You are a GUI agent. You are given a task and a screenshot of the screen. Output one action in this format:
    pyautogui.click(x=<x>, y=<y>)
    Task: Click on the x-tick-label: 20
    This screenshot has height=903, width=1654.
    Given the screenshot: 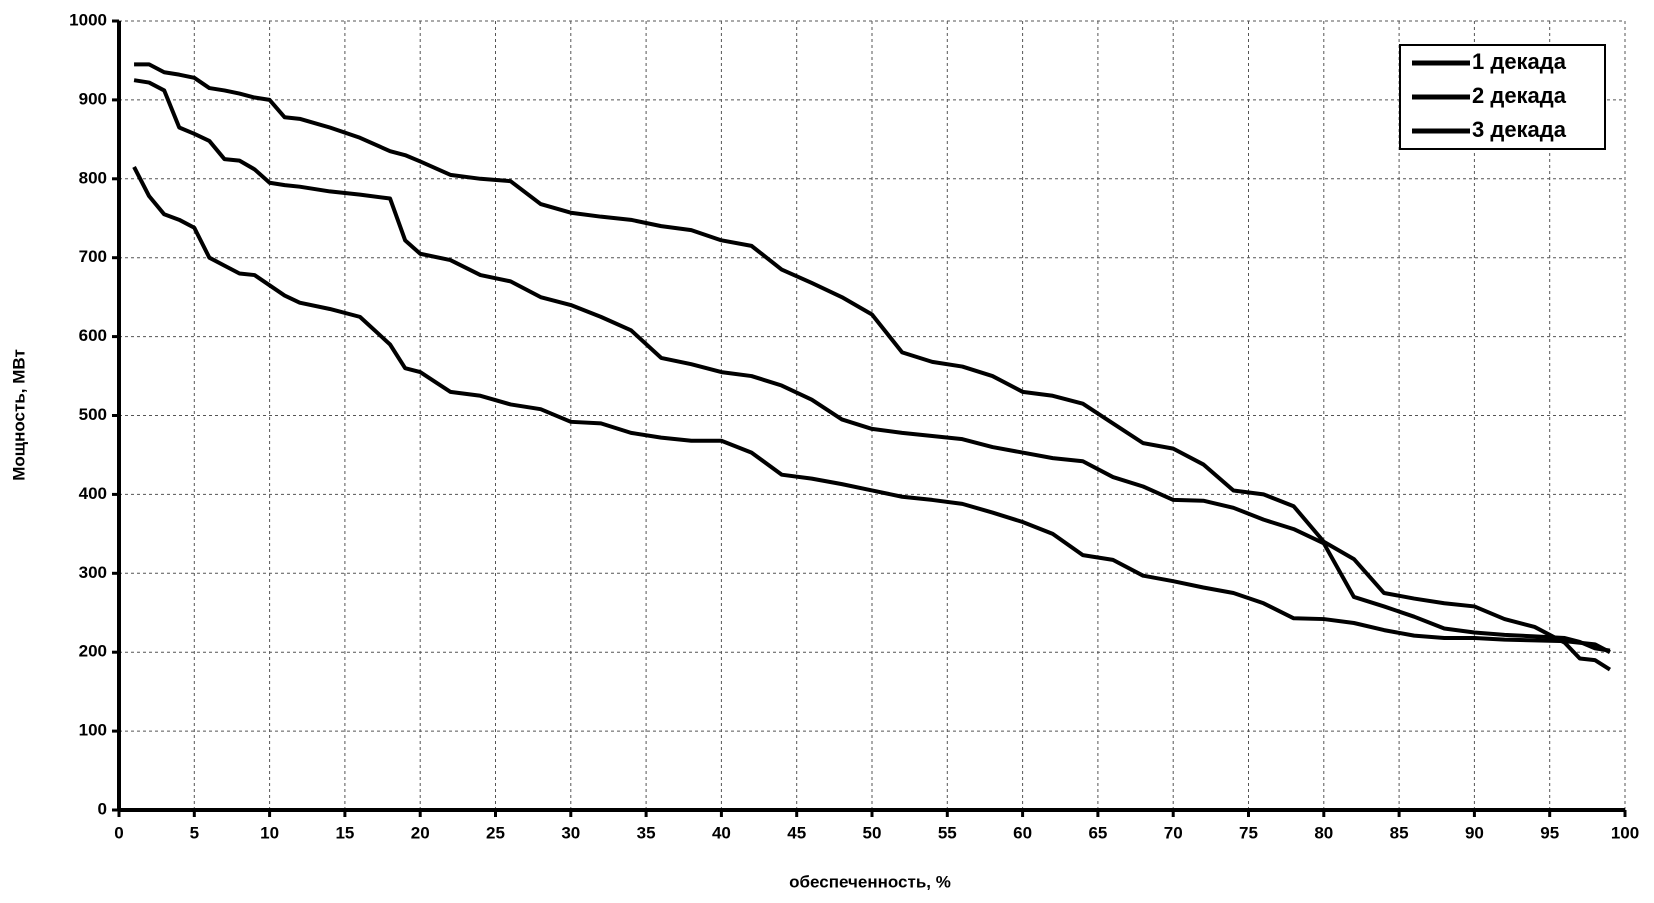 What is the action you would take?
    pyautogui.click(x=420, y=832)
    